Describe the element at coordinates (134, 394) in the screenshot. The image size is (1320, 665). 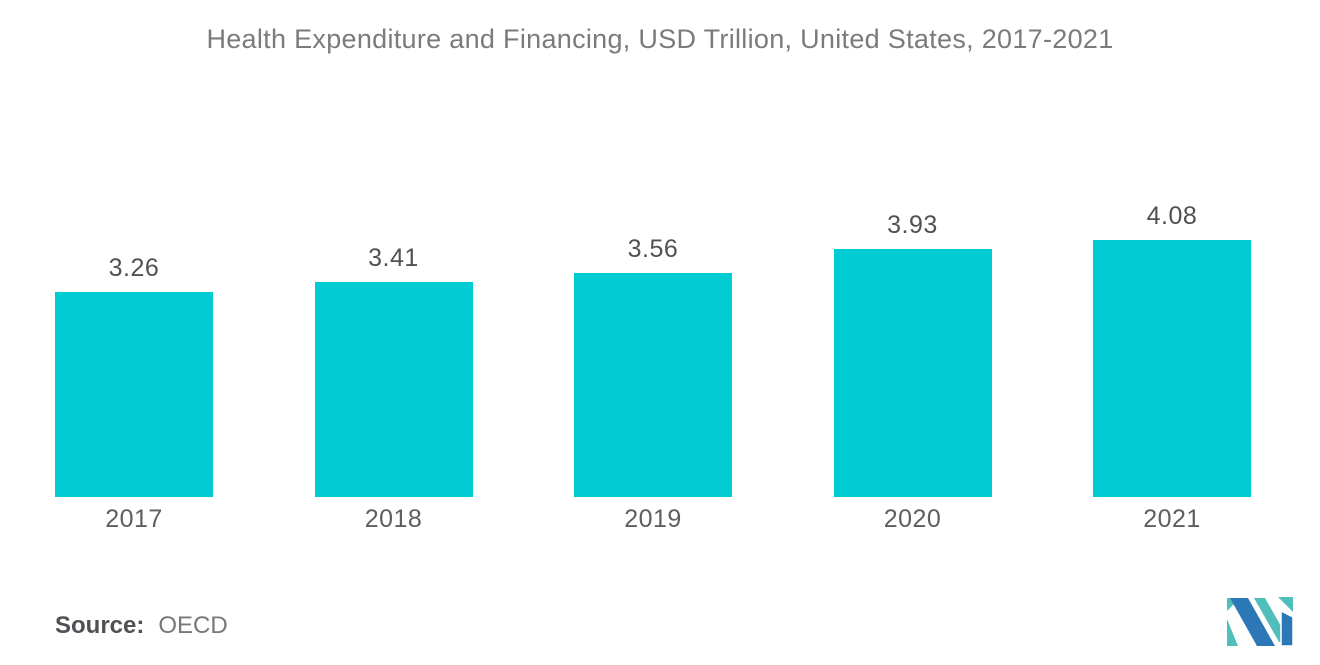
I see `bar-2017` at that location.